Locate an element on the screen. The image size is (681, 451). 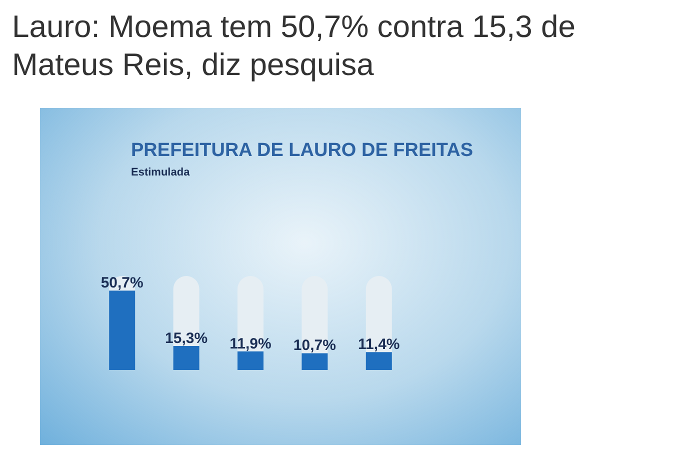
data-label: 50,7% is located at coordinates (122, 283).